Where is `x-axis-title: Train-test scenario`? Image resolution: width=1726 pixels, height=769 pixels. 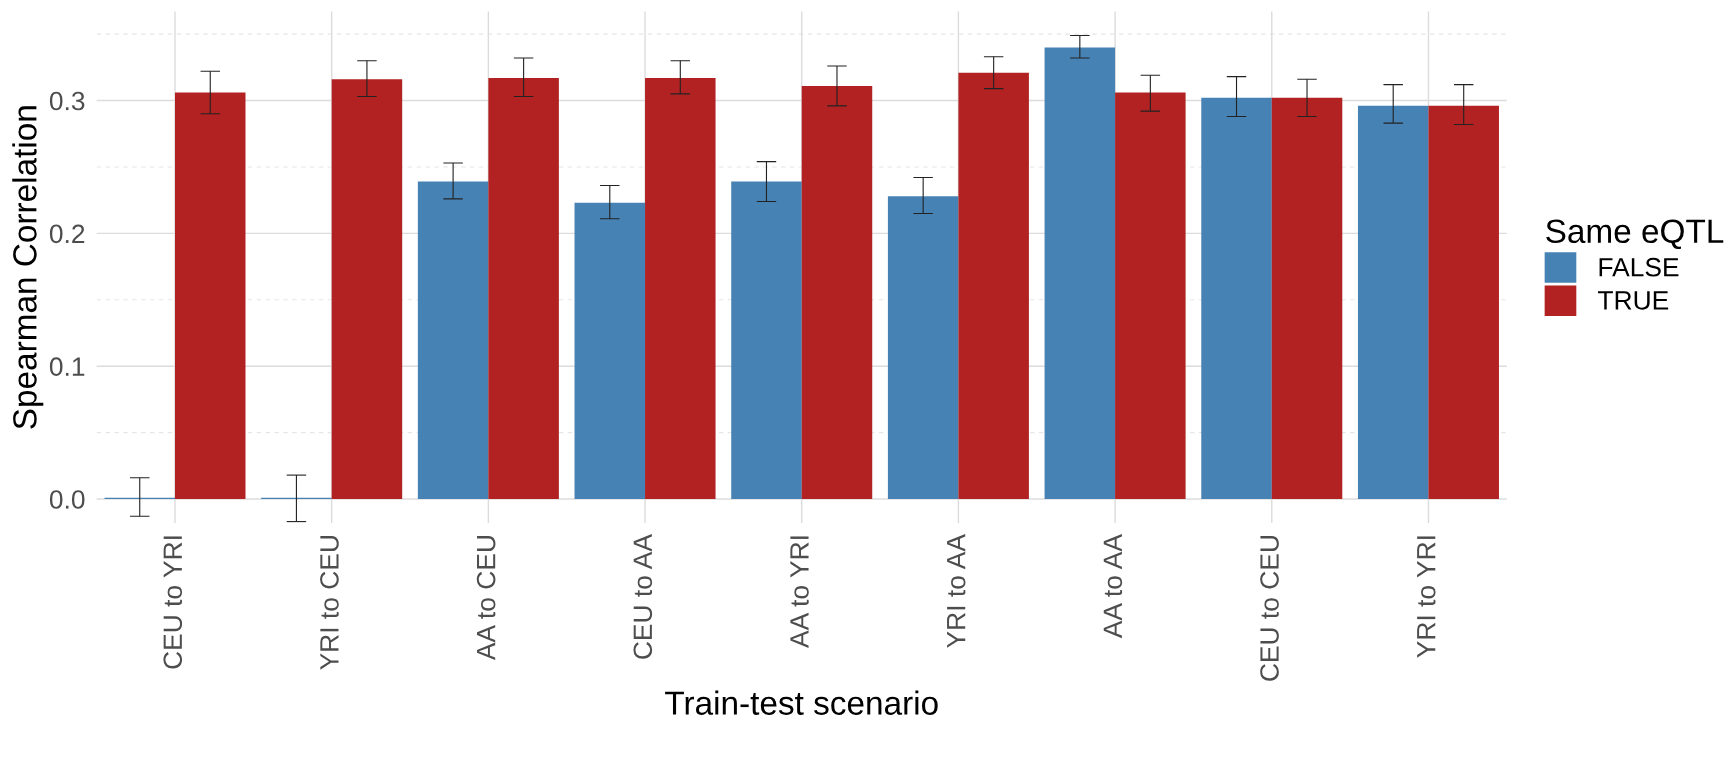 x-axis-title: Train-test scenario is located at coordinates (801, 702).